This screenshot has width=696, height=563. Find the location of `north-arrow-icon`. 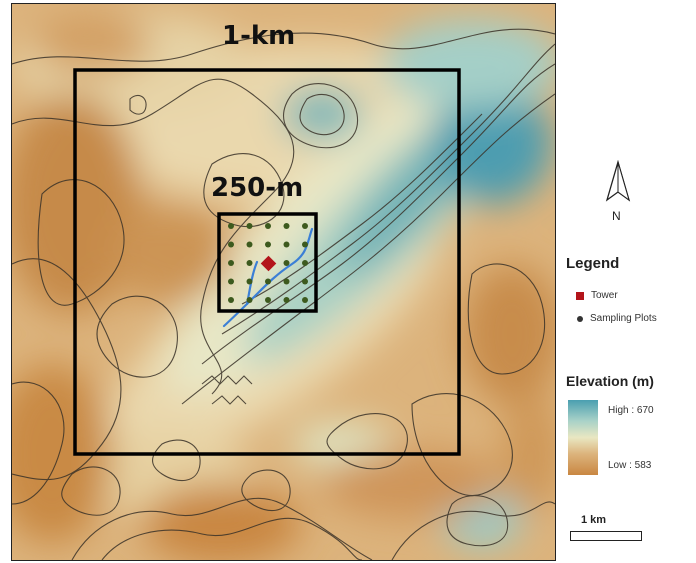

north-arrow-icon is located at coordinates (618, 184).